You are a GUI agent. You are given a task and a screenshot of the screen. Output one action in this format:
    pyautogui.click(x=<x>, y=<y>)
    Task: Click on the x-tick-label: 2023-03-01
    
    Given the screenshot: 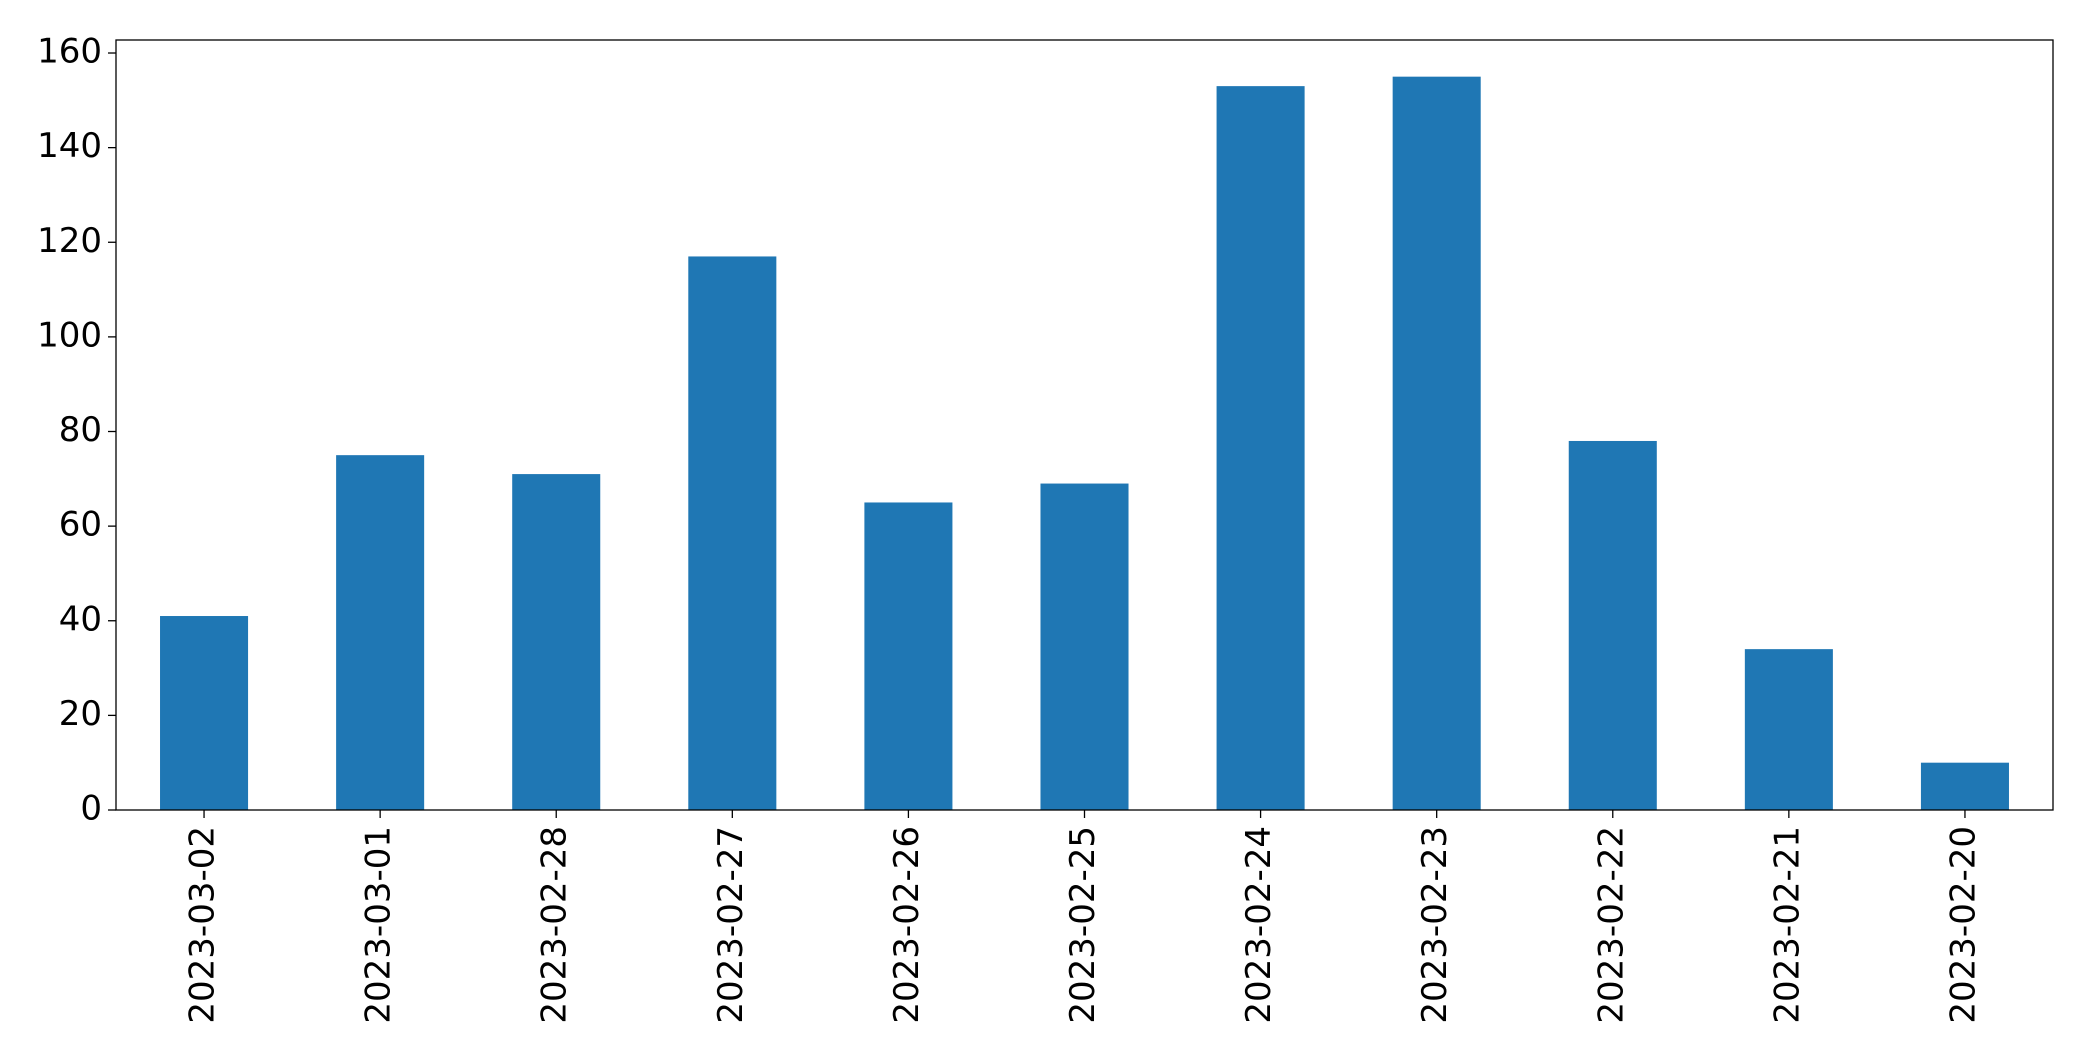 What is the action you would take?
    pyautogui.click(x=379, y=925)
    